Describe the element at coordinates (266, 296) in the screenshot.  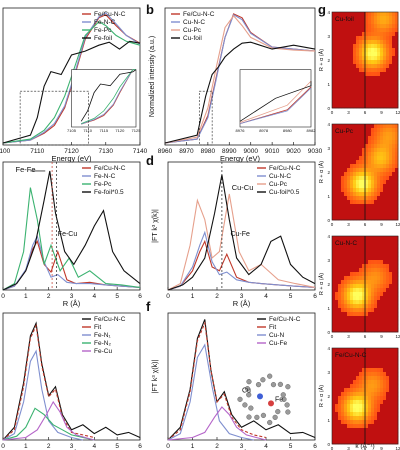
I see `x-tick-label: 4` at that location.